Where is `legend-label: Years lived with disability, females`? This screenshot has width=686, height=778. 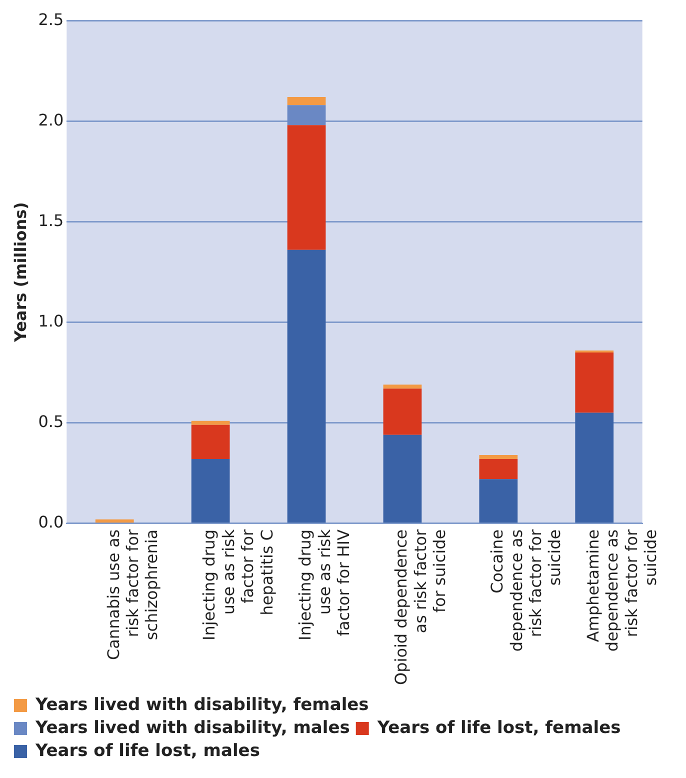 legend-label: Years lived with disability, females is located at coordinates (201, 704).